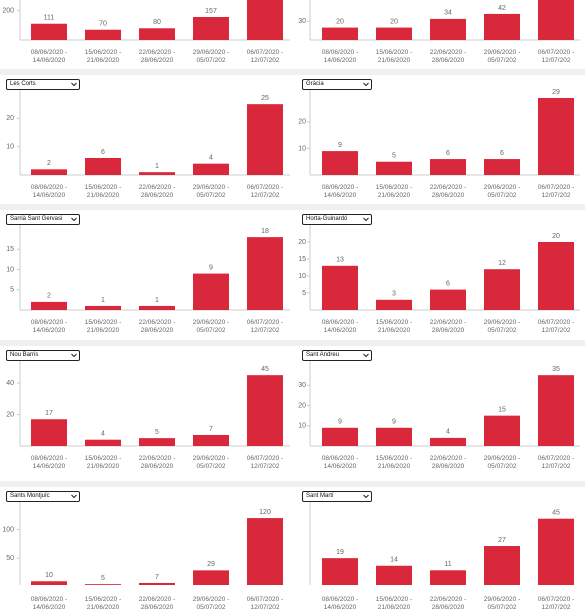 The image size is (585, 612). Describe the element at coordinates (337, 355) in the screenshot. I see `district-dropdown: Sant Andreu` at that location.